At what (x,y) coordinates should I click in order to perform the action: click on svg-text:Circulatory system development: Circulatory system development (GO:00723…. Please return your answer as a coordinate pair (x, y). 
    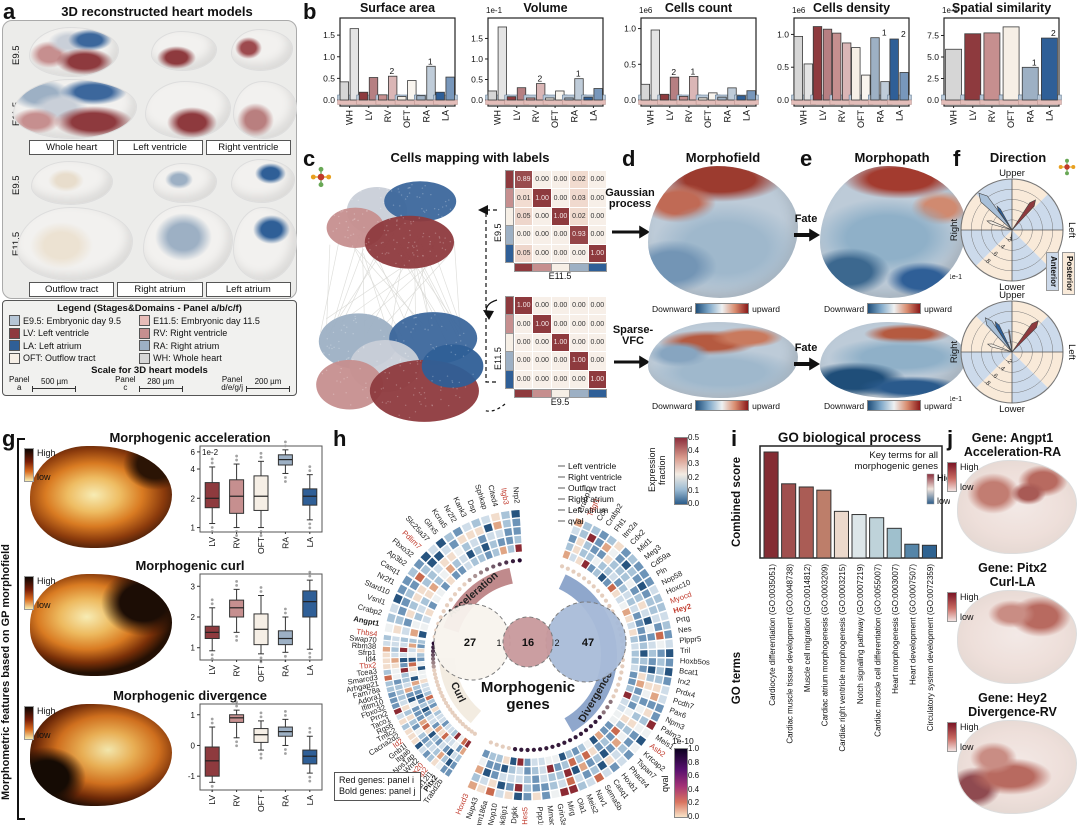
    Looking at the image, I should click on (930, 648).